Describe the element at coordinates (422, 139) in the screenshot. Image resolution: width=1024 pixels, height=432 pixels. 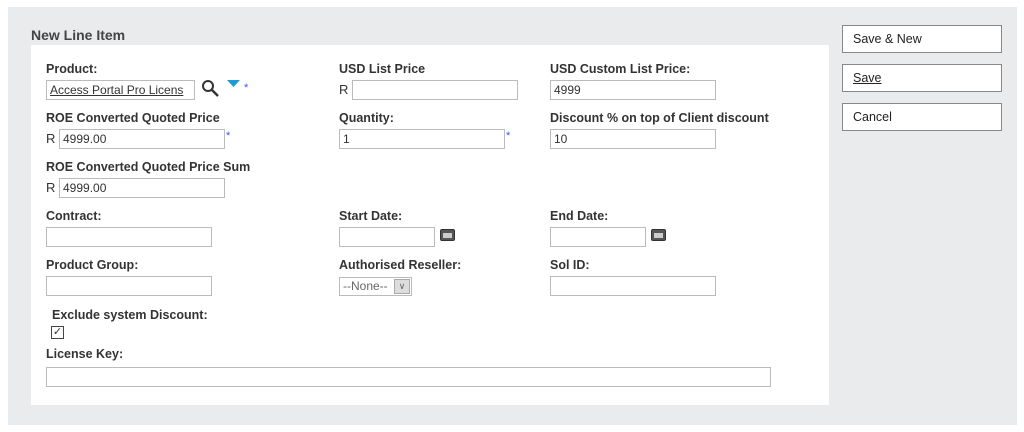
I see `quantity-input: 1` at that location.